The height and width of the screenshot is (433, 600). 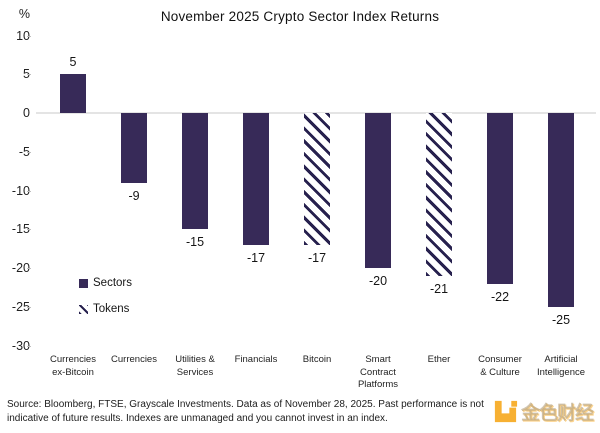 What do you see at coordinates (378, 359) in the screenshot?
I see `x-axis-label-line: Smart` at bounding box center [378, 359].